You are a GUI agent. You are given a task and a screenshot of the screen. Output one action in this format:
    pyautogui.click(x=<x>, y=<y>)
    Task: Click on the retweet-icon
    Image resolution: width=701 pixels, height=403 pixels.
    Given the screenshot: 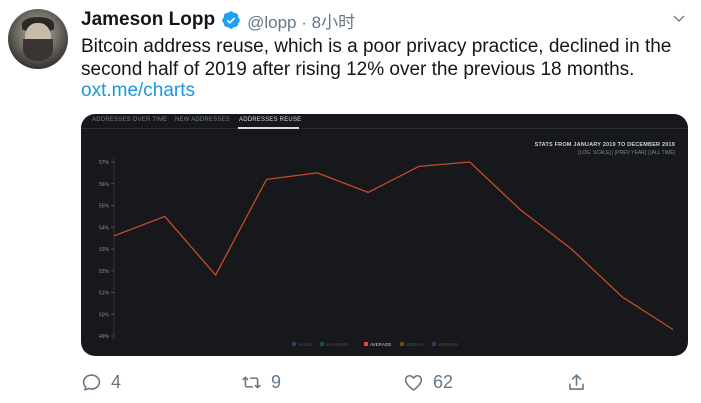 What is the action you would take?
    pyautogui.click(x=251, y=382)
    